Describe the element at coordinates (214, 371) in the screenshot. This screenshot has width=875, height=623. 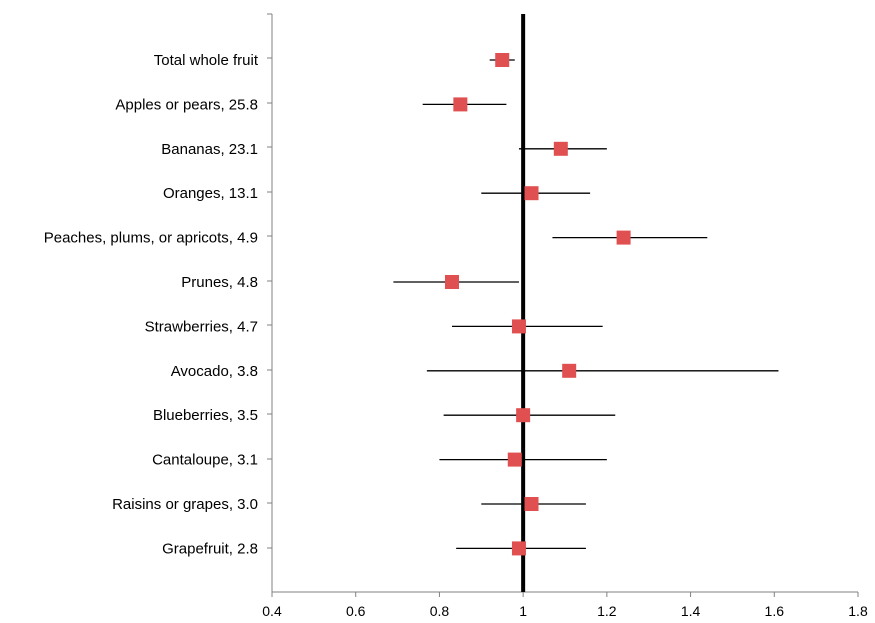
I see `category-label: Avocado, 3.8` at that location.